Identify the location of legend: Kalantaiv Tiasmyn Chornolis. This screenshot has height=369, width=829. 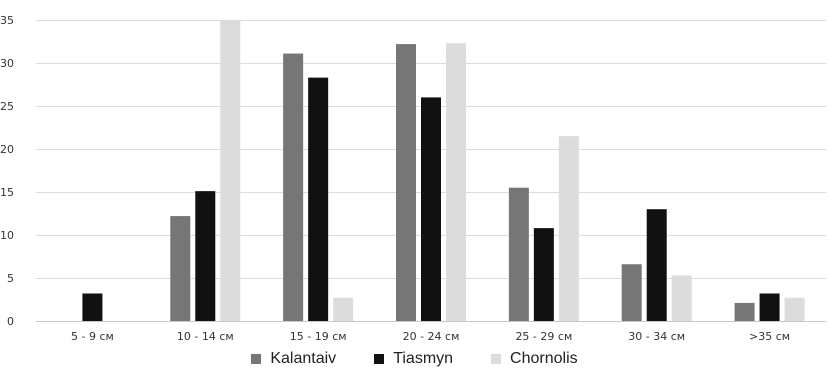
(414, 359).